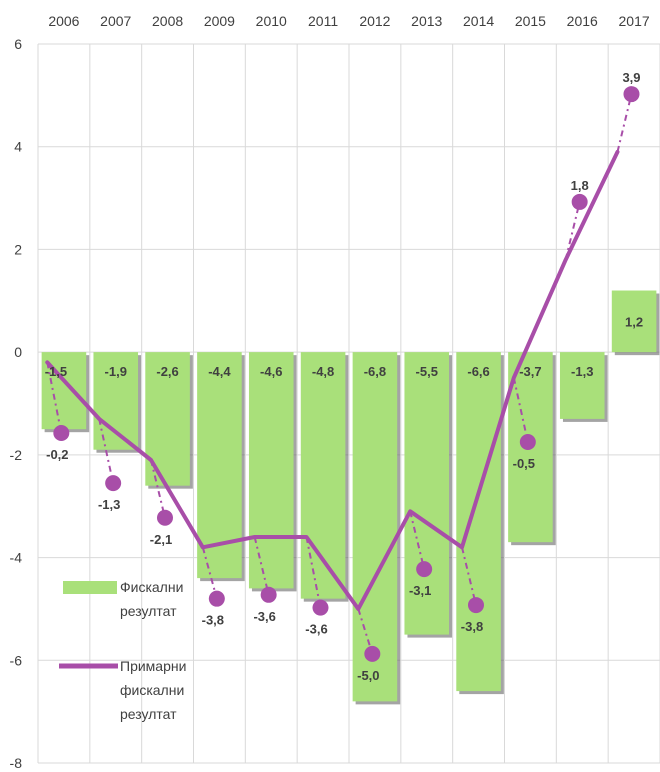 Image resolution: width=660 pixels, height=772 pixels. What do you see at coordinates (116, 371) in the screenshot?
I see `bar-data-label: -1,9` at bounding box center [116, 371].